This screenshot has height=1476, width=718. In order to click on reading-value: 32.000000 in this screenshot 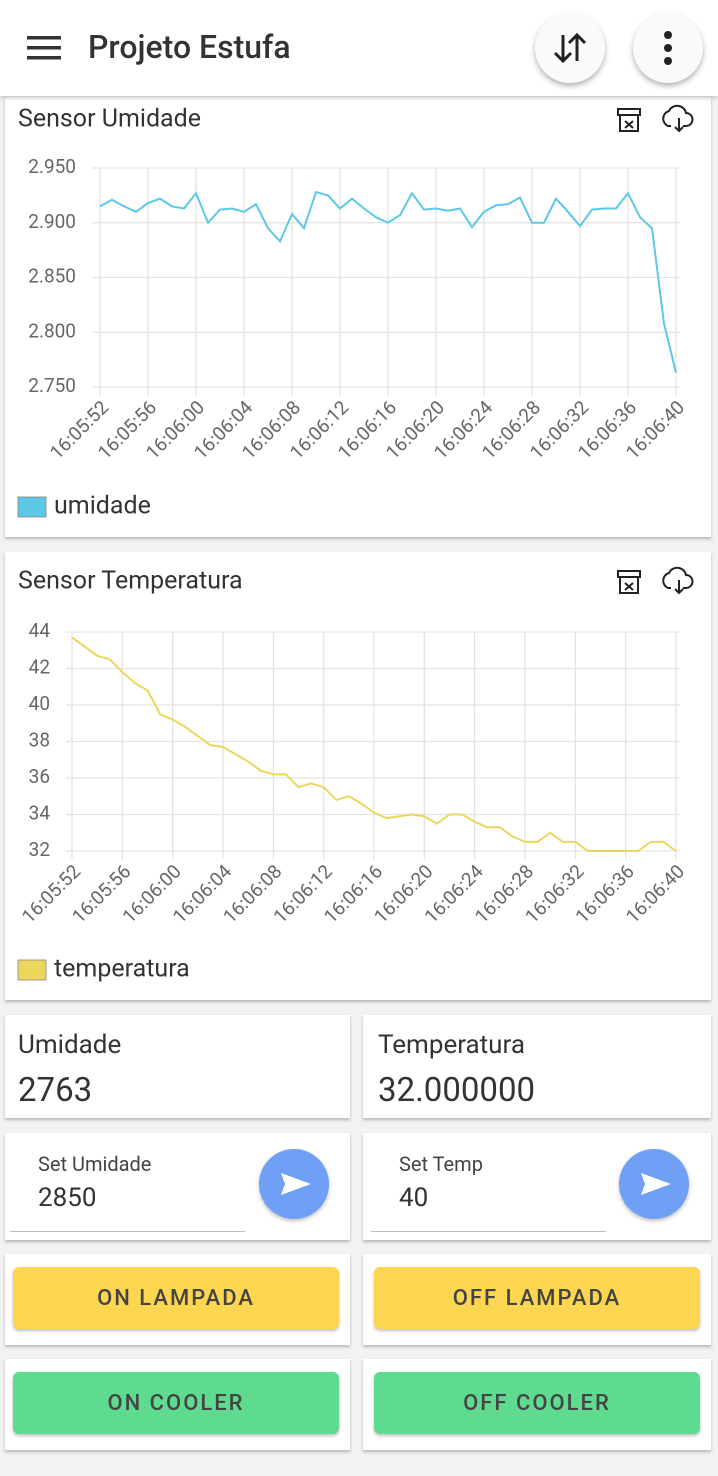, I will do `click(457, 1090)`.